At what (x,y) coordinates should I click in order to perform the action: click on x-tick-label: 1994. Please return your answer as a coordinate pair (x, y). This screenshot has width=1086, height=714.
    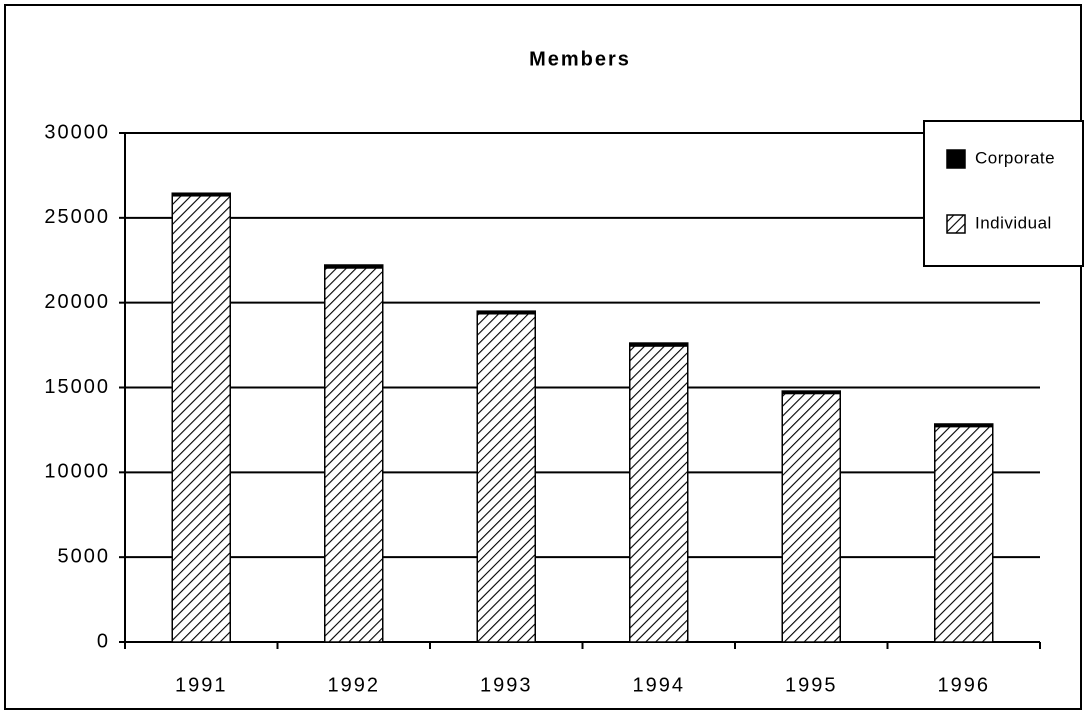
    Looking at the image, I should click on (659, 685).